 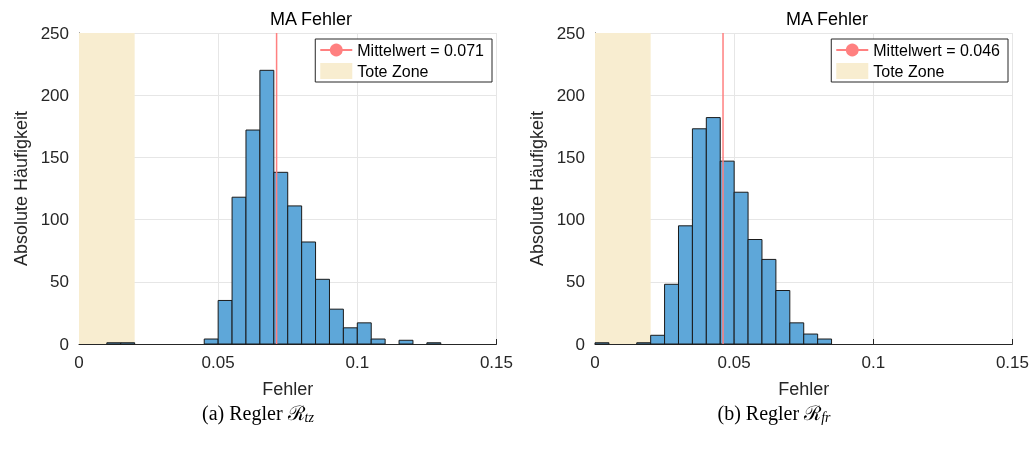 I want to click on legend-label: Mittelwert = 0.071, so click(x=421, y=50).